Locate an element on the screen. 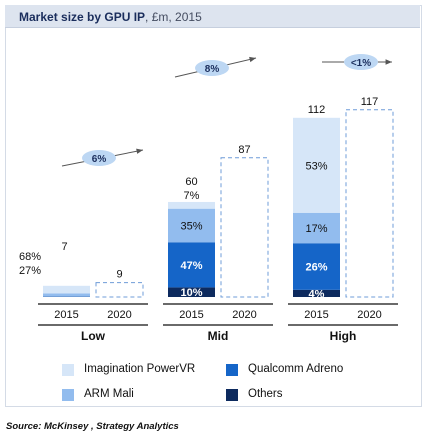 The height and width of the screenshot is (434, 427). year-label-mid-2020: 2020 is located at coordinates (244, 315).